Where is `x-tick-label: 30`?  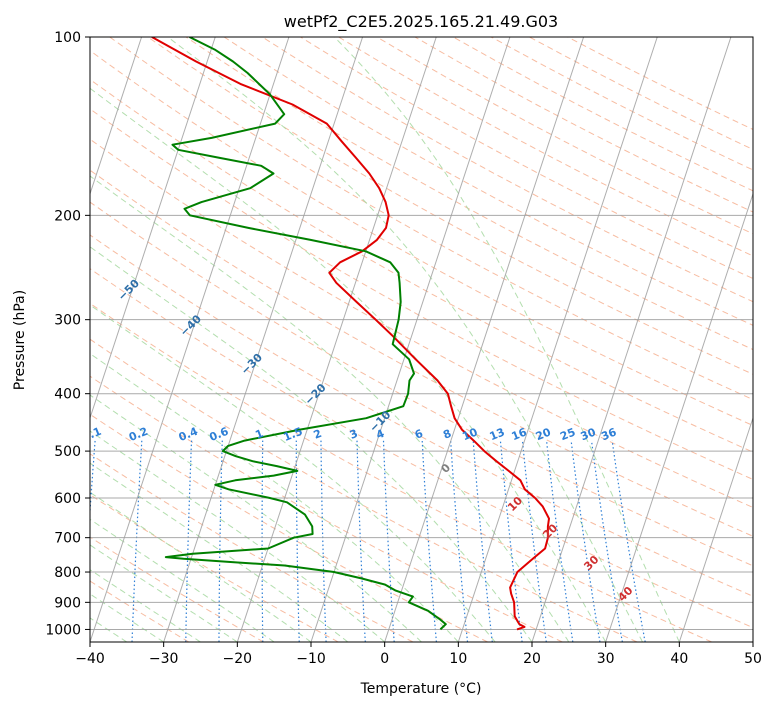
x-tick-label: 30 is located at coordinates (606, 659).